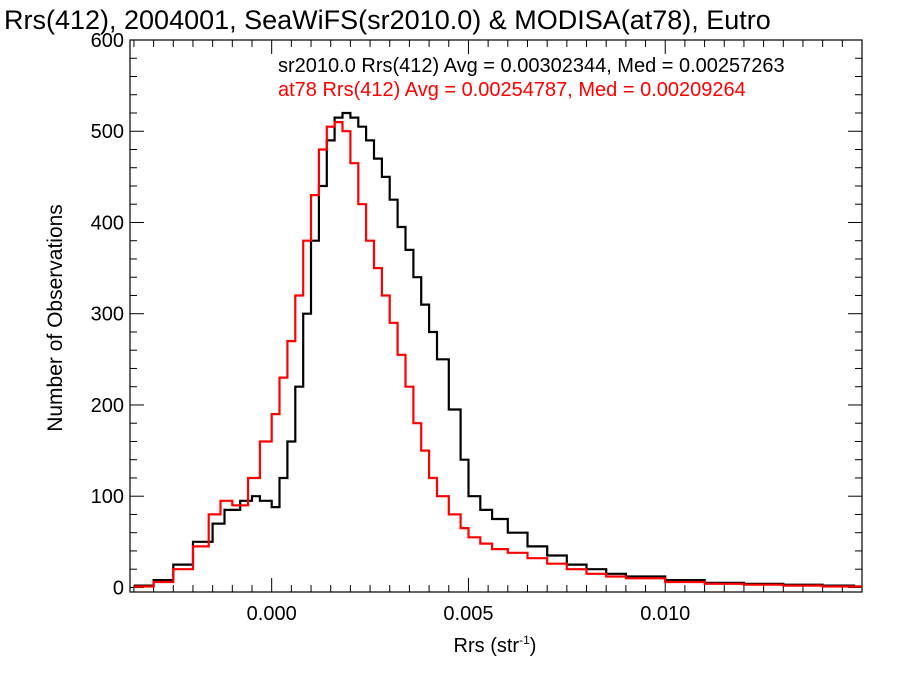 This screenshot has height=675, width=900. What do you see at coordinates (665, 614) in the screenshot?
I see `x-tick-label: 0.010` at bounding box center [665, 614].